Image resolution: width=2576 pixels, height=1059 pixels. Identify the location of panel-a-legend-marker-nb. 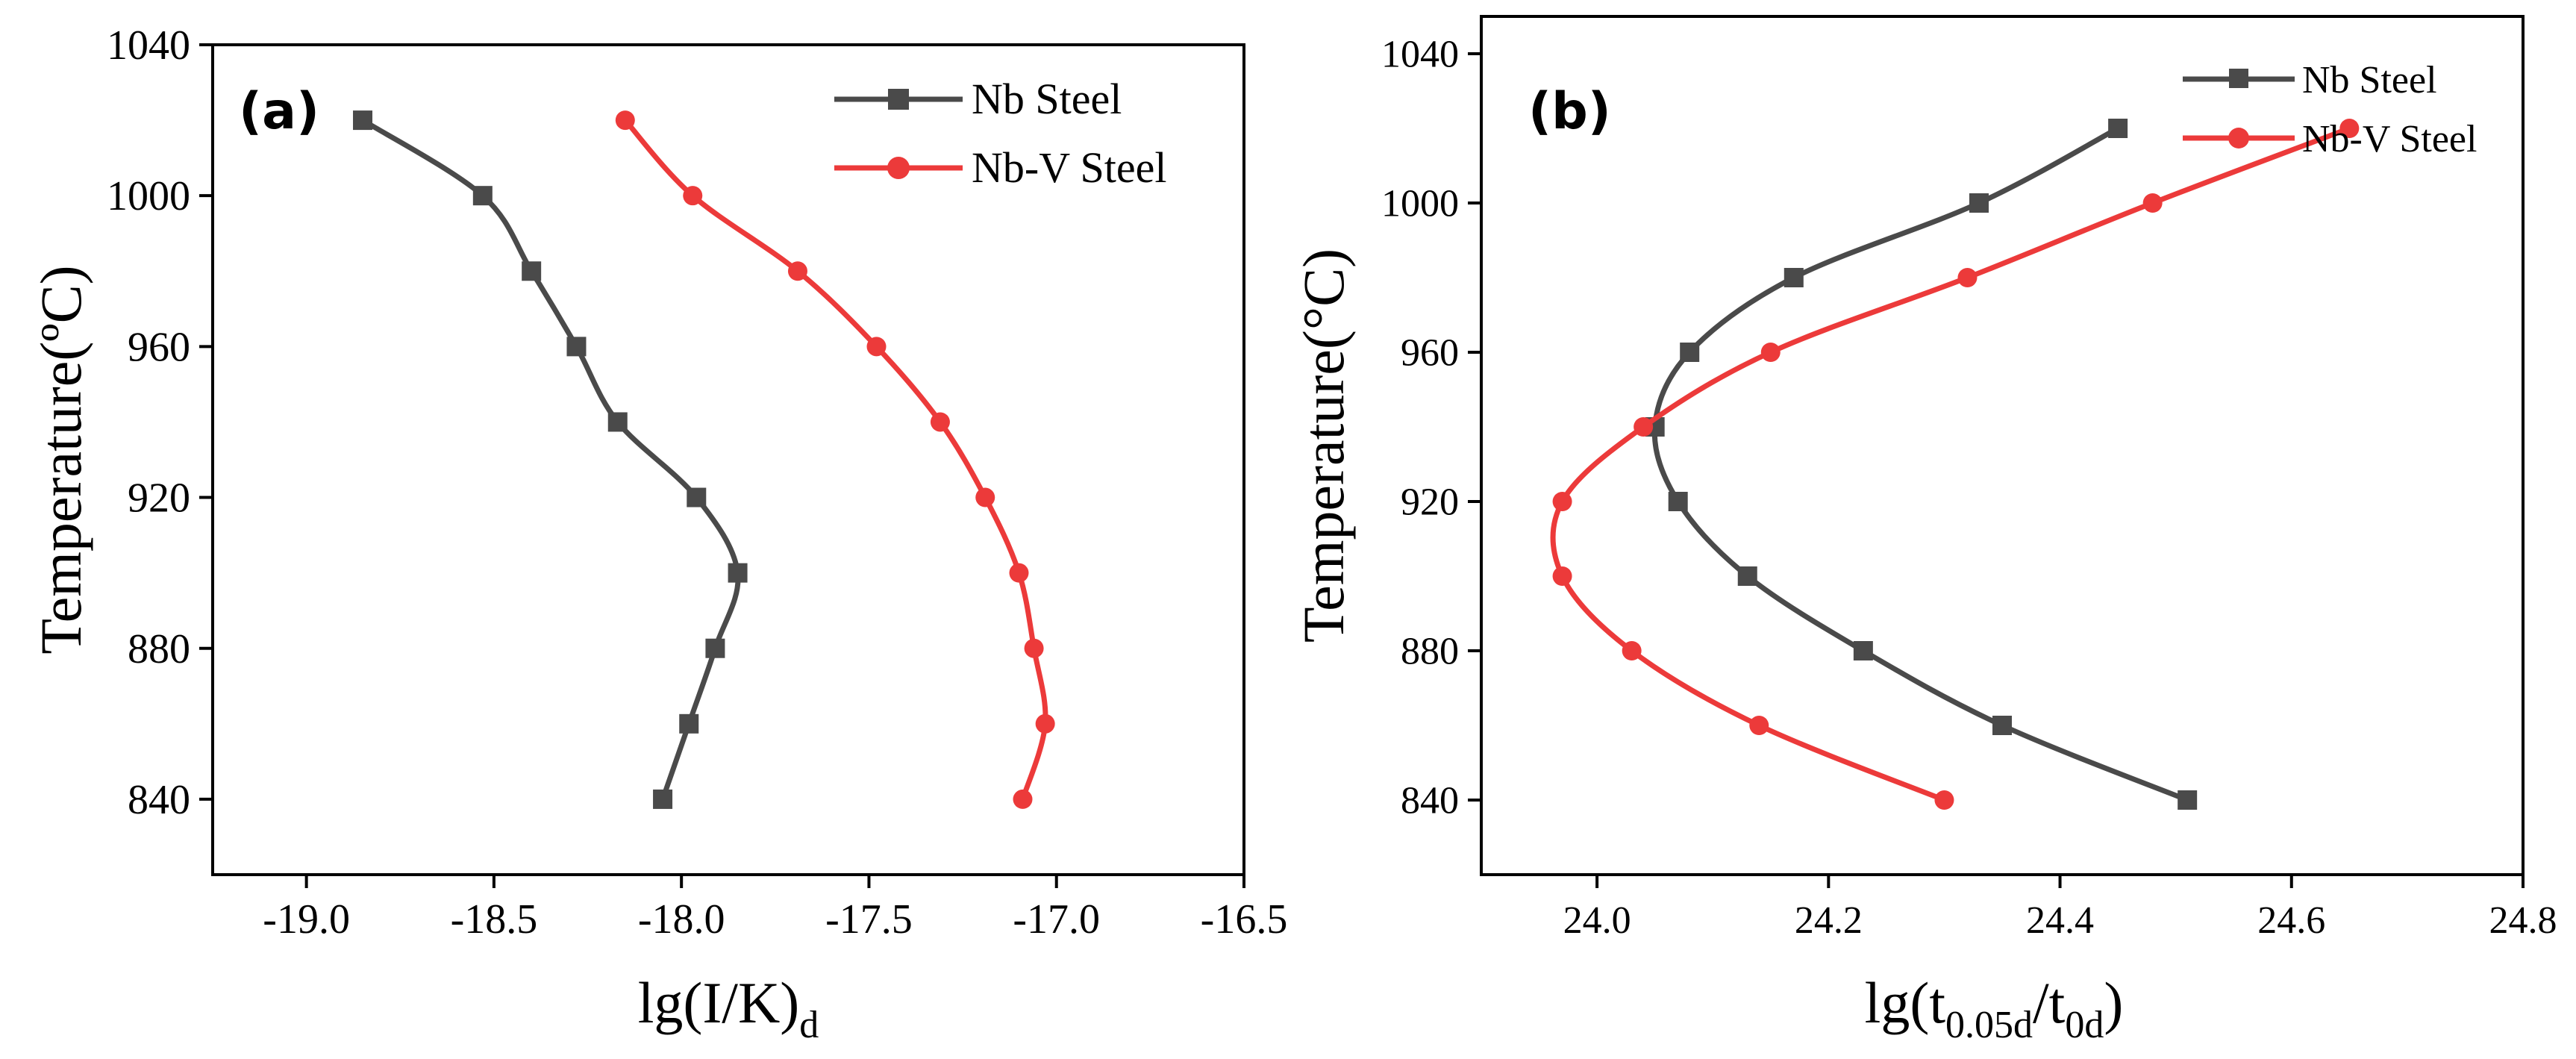
(898, 99).